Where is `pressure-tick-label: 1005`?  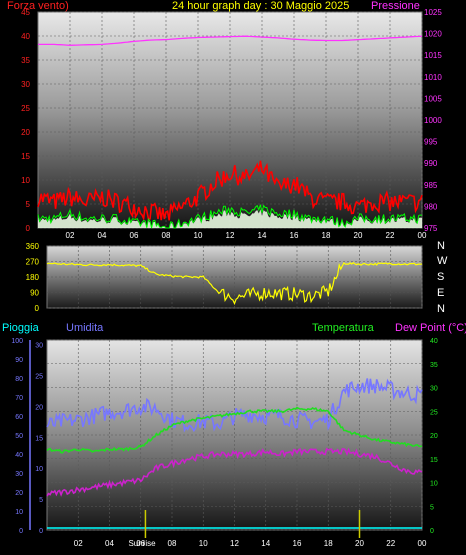 pressure-tick-label: 1005 is located at coordinates (433, 98).